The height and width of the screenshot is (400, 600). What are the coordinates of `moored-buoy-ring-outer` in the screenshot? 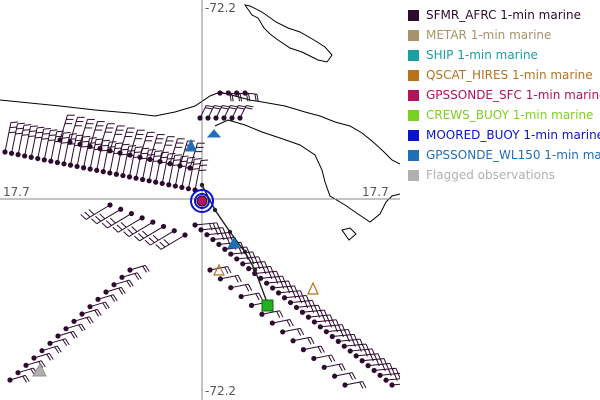 It's located at (202, 201).